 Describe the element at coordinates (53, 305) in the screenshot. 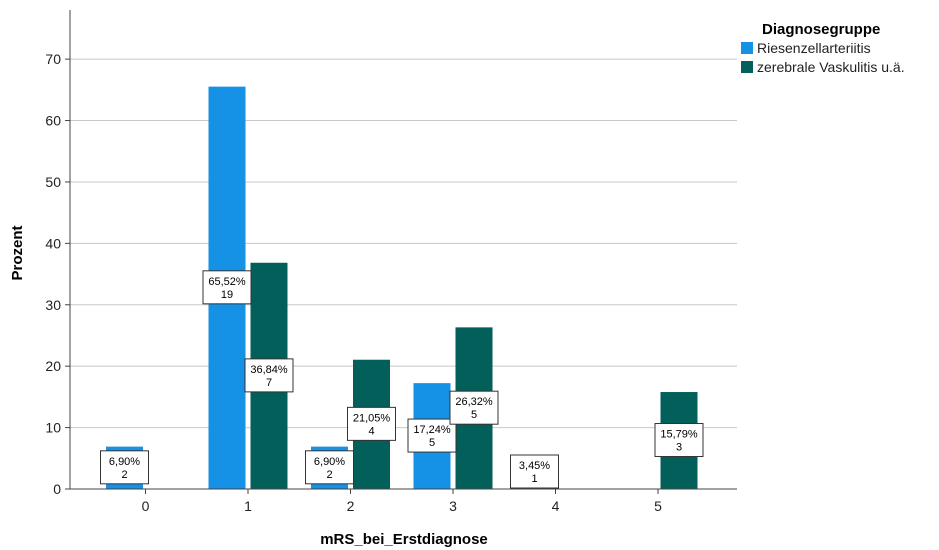

I see `y-tick-label: 30` at that location.